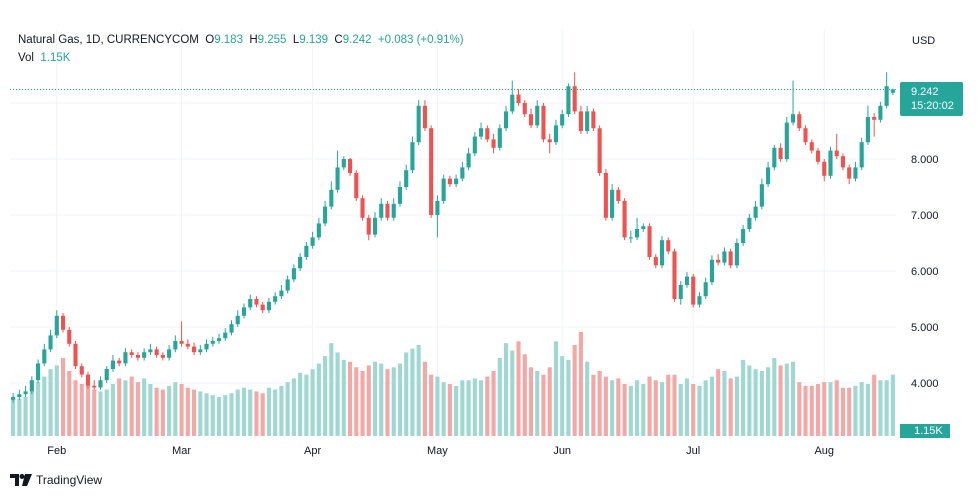 The image size is (979, 498). What do you see at coordinates (824, 451) in the screenshot?
I see `month-tick-label: Aug` at bounding box center [824, 451].